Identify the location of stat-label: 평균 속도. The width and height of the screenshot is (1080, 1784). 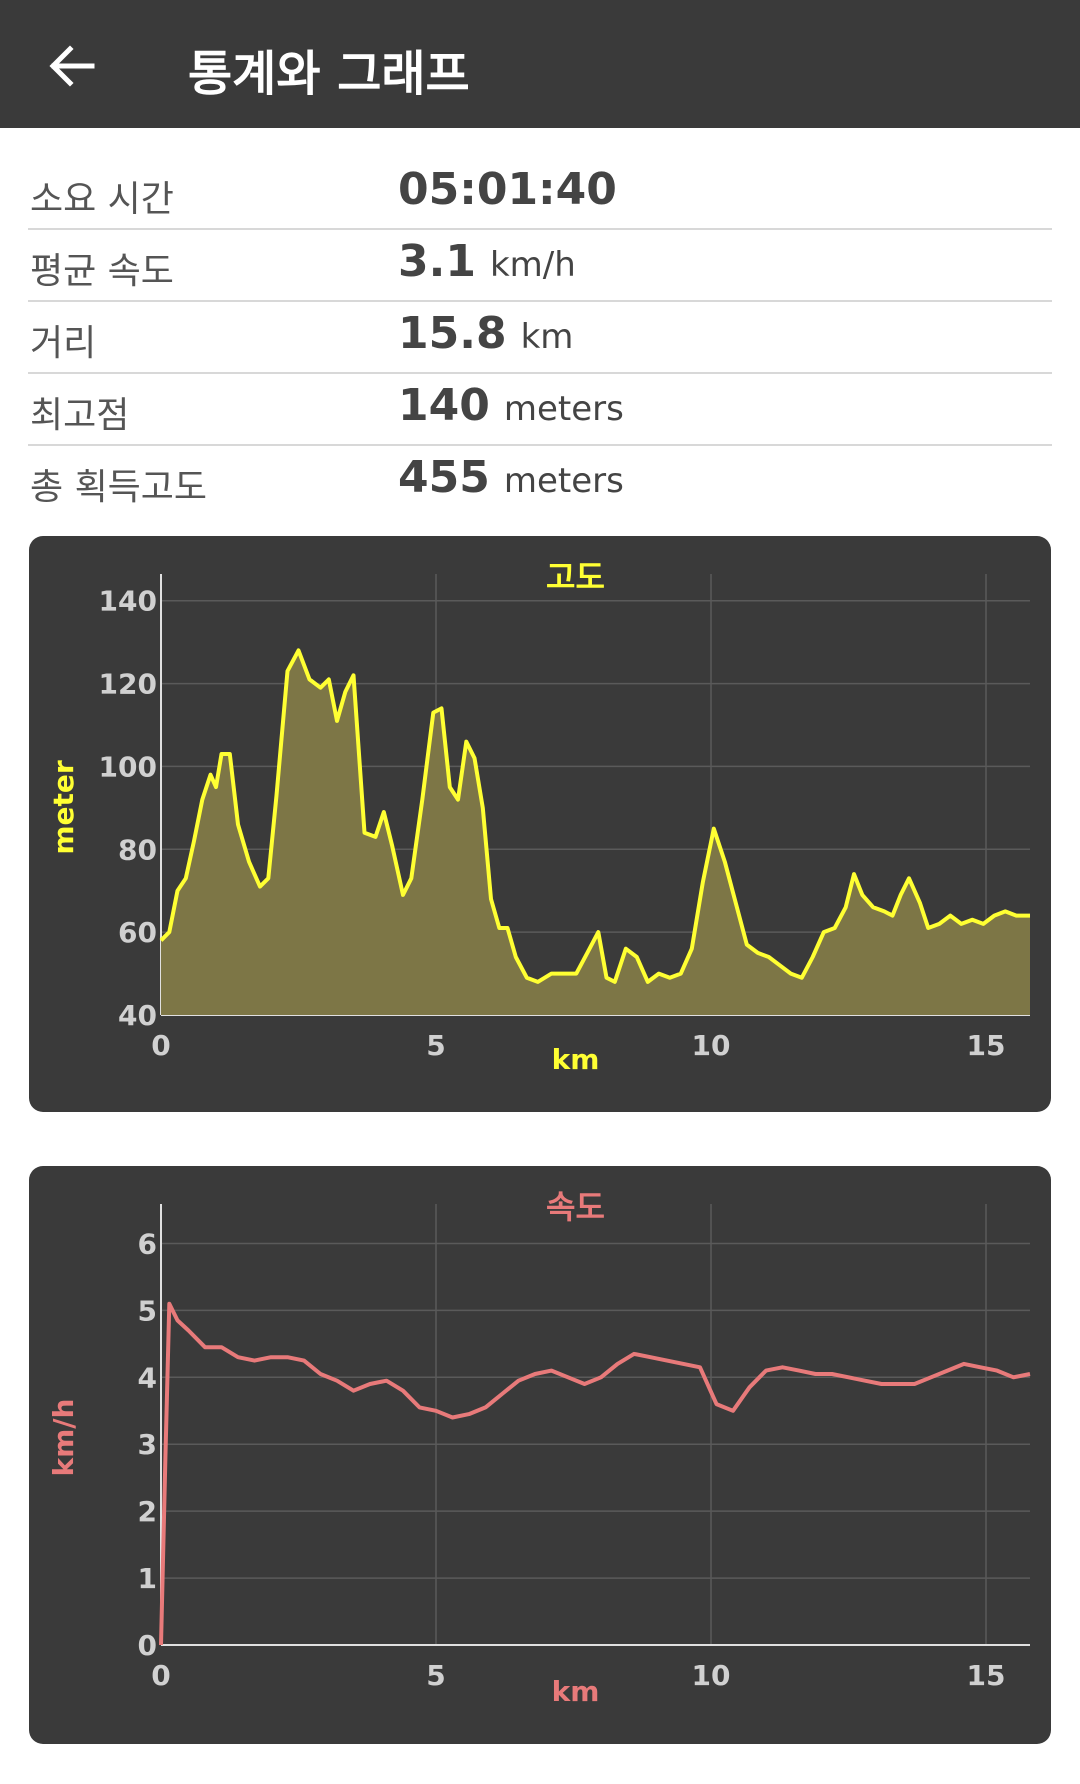
(102, 271).